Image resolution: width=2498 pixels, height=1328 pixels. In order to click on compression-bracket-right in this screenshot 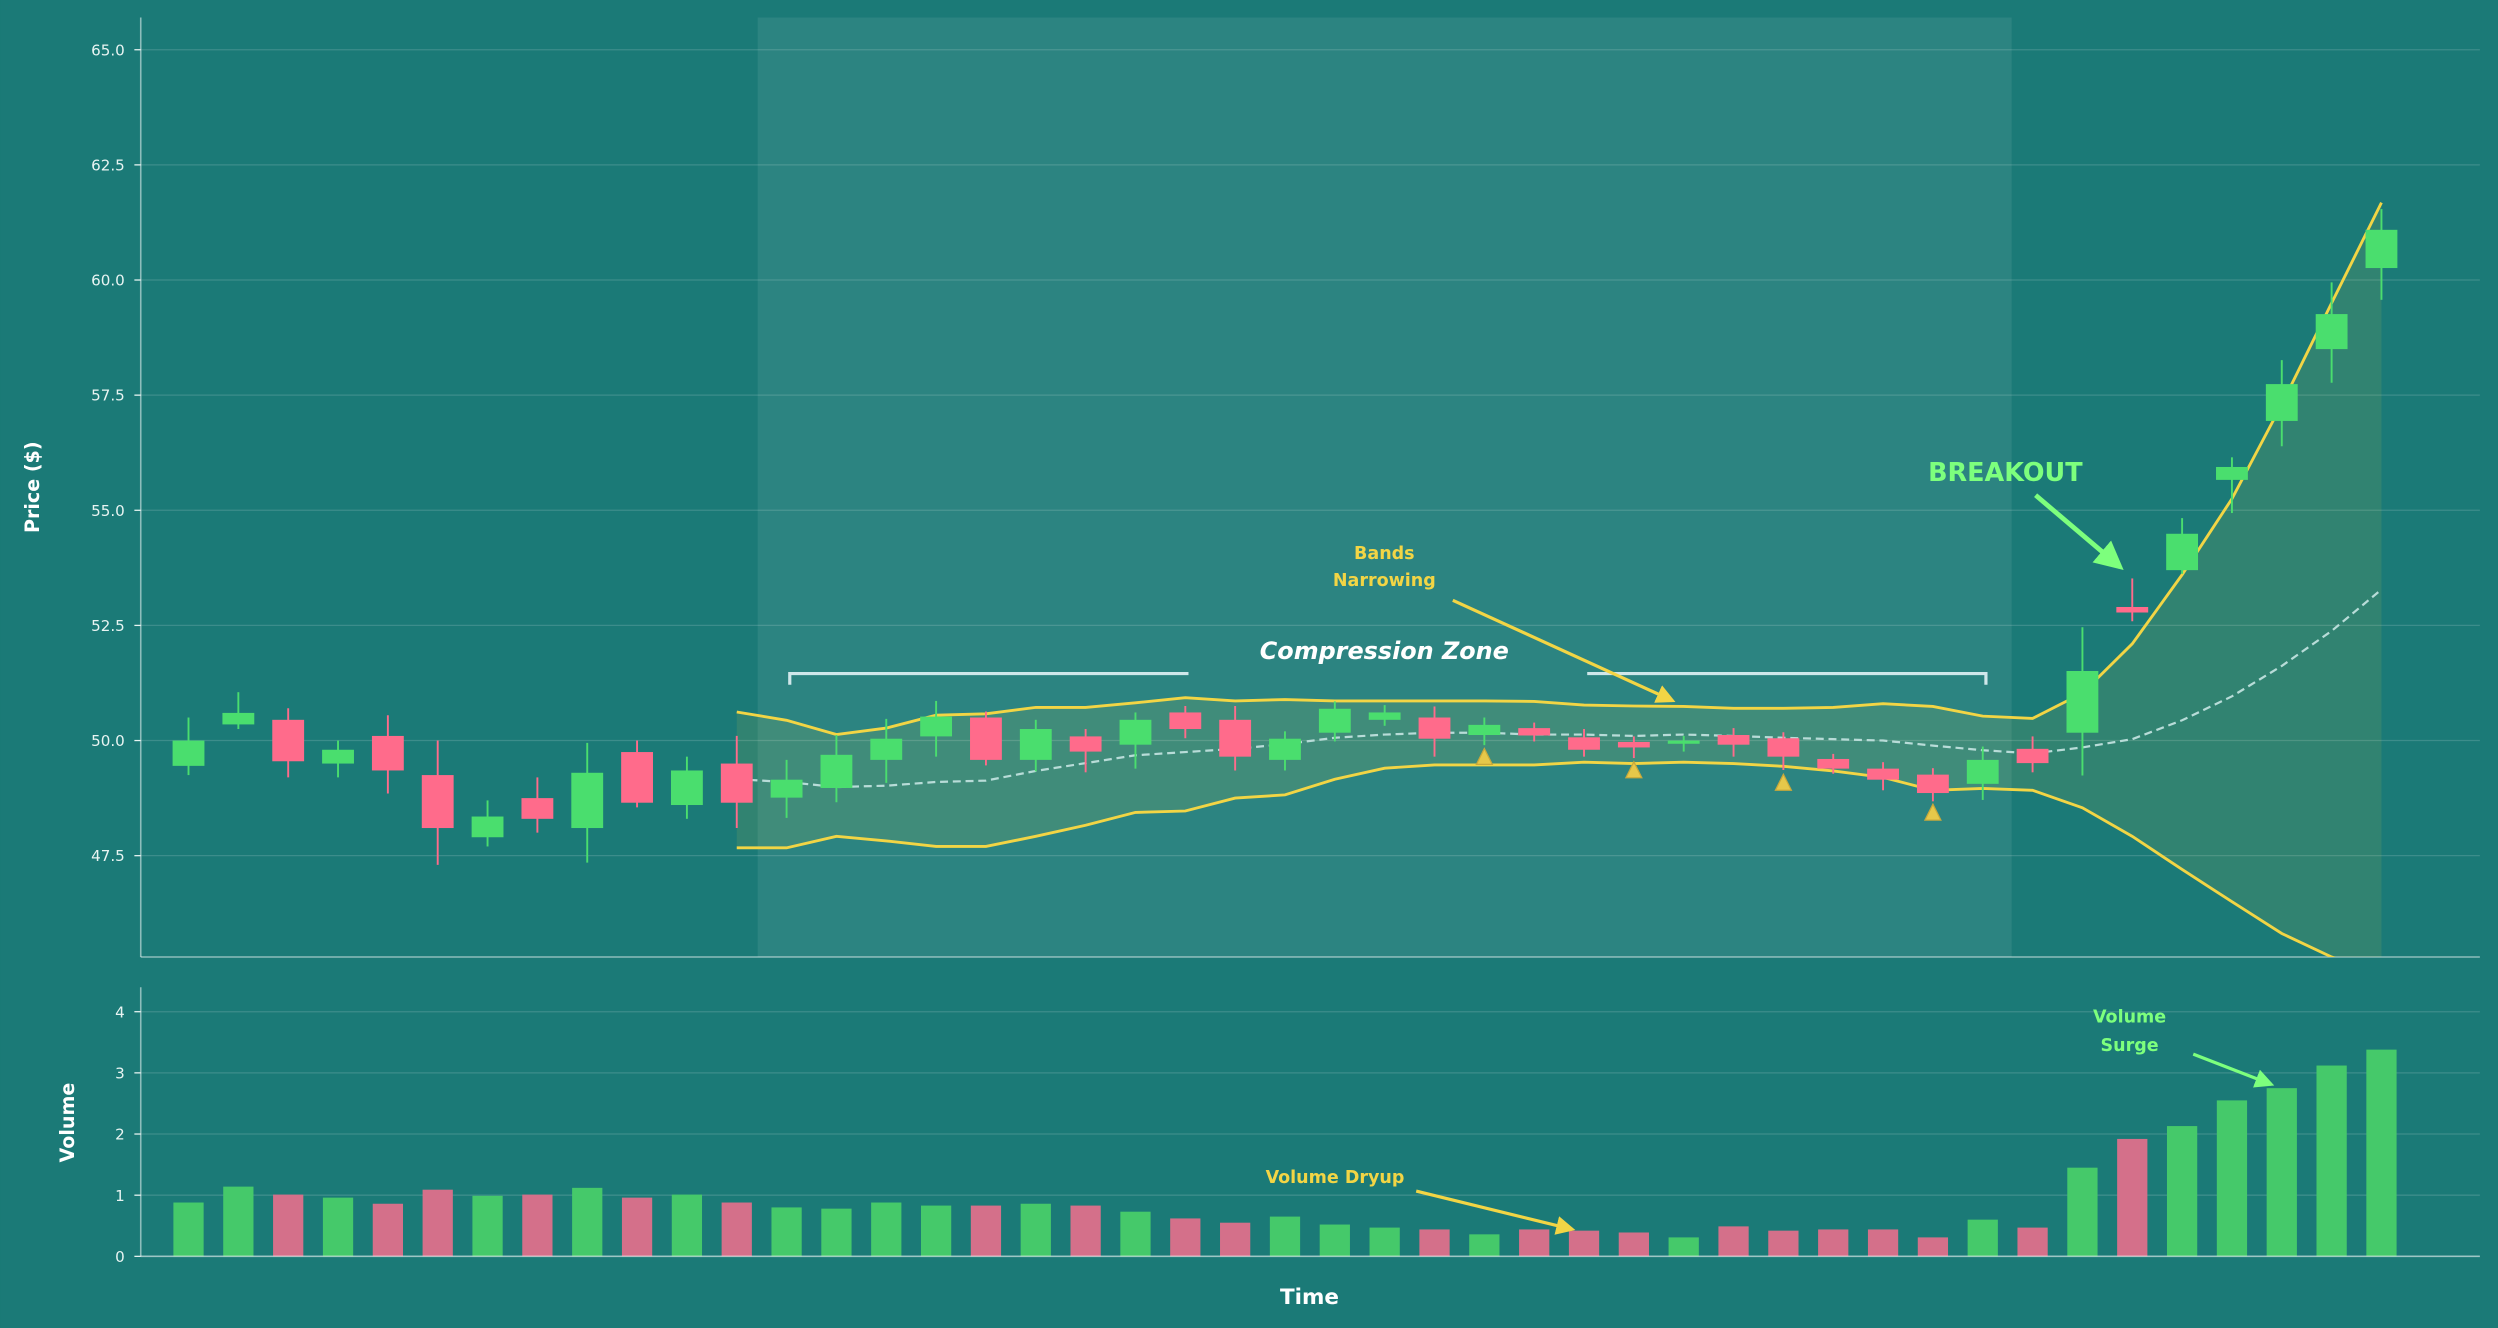, I will do `click(1787, 678)`.